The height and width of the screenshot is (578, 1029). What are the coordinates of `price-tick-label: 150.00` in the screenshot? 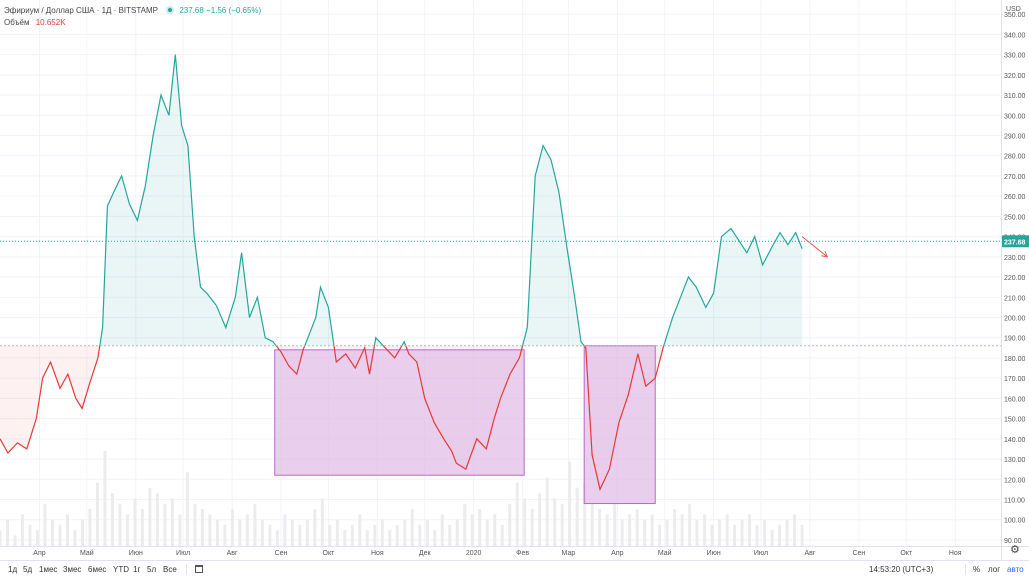 It's located at (1015, 420).